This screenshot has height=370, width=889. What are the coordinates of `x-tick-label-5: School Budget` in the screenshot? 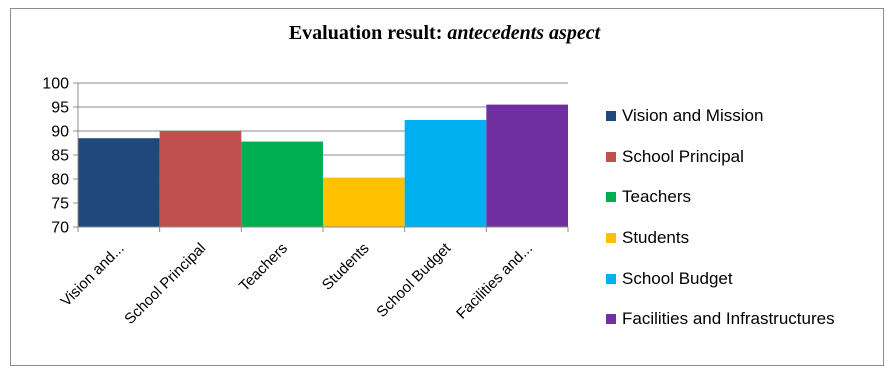 It's located at (414, 280).